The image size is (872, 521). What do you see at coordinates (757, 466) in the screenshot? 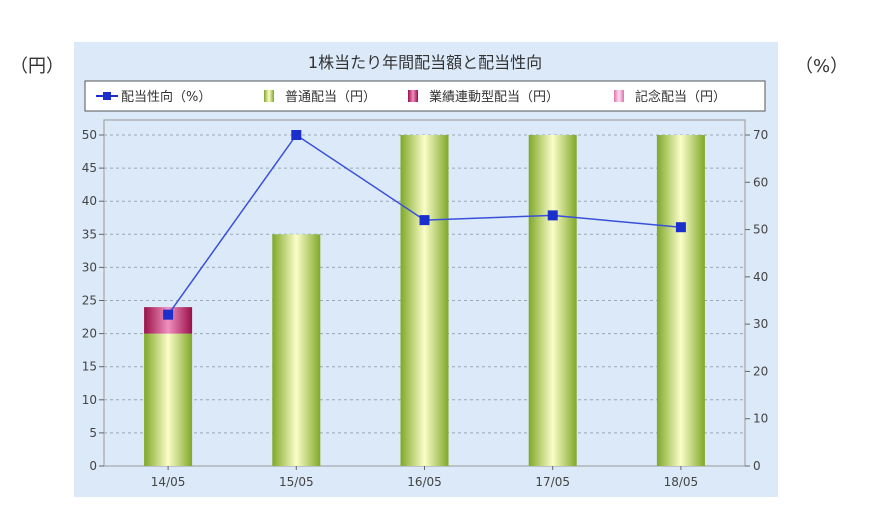
I see `right-tick-label: 0` at bounding box center [757, 466].